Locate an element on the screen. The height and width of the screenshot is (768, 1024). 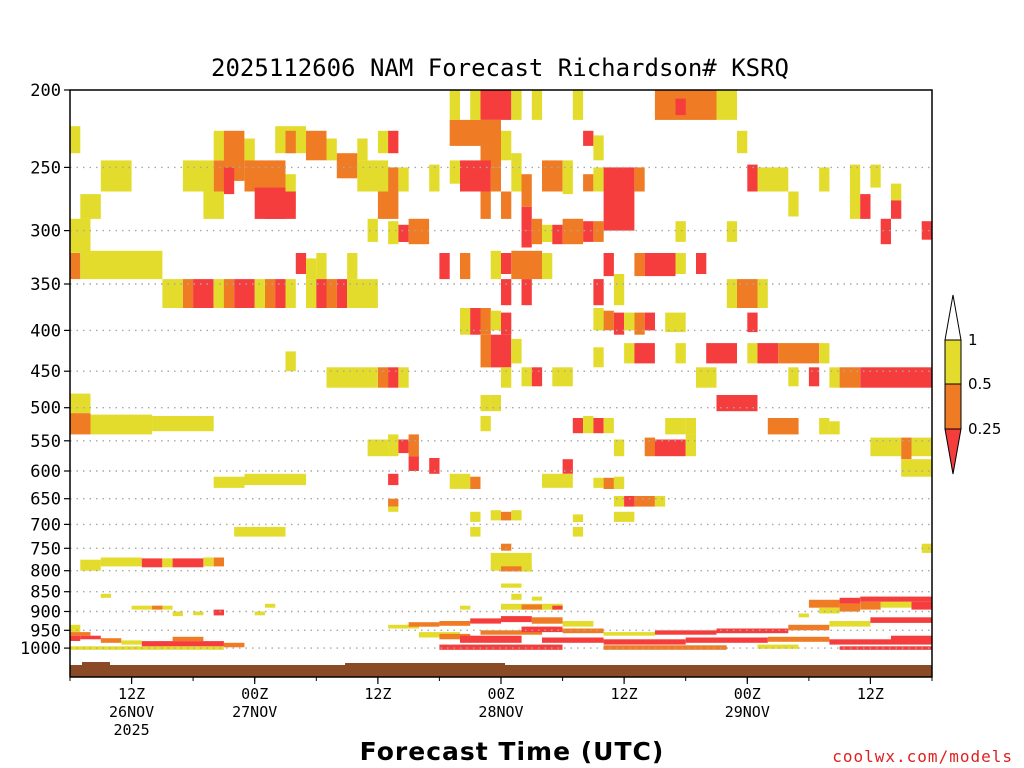
y-tick-label: 400 is located at coordinates (45, 331).